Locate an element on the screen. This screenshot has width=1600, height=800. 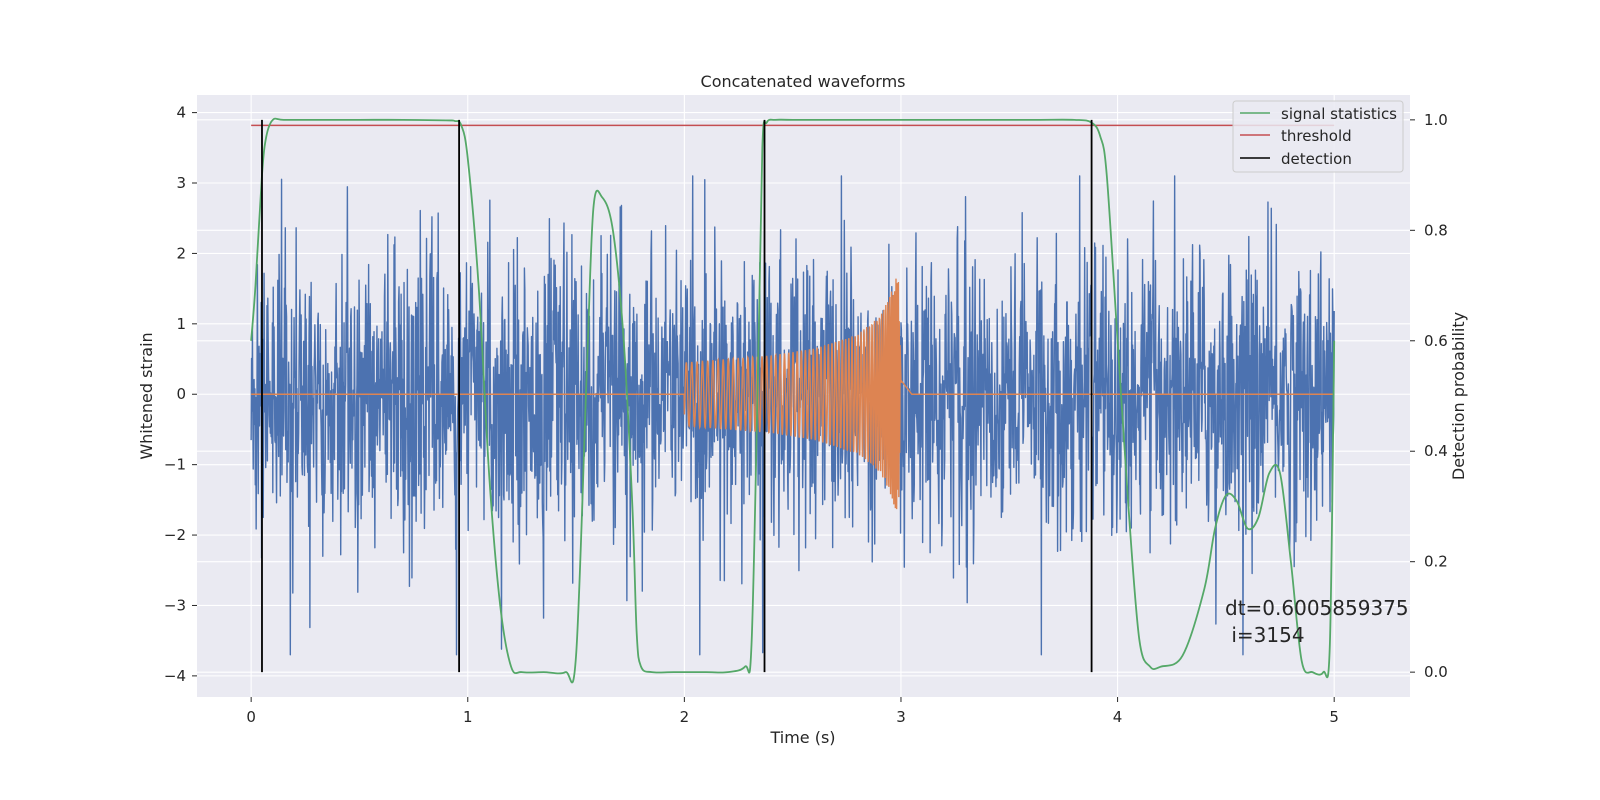
y2-tick-label-1: 0.2 is located at coordinates (1436, 562).